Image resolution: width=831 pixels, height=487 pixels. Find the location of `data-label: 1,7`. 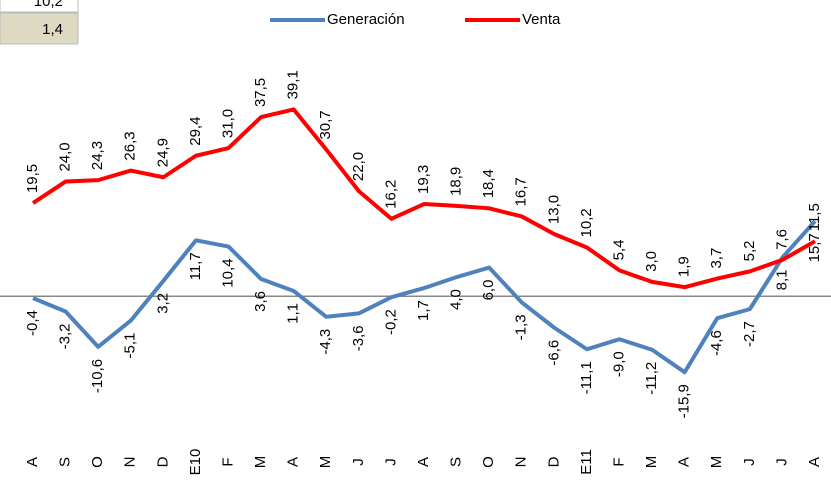

data-label: 1,7 is located at coordinates (423, 310).